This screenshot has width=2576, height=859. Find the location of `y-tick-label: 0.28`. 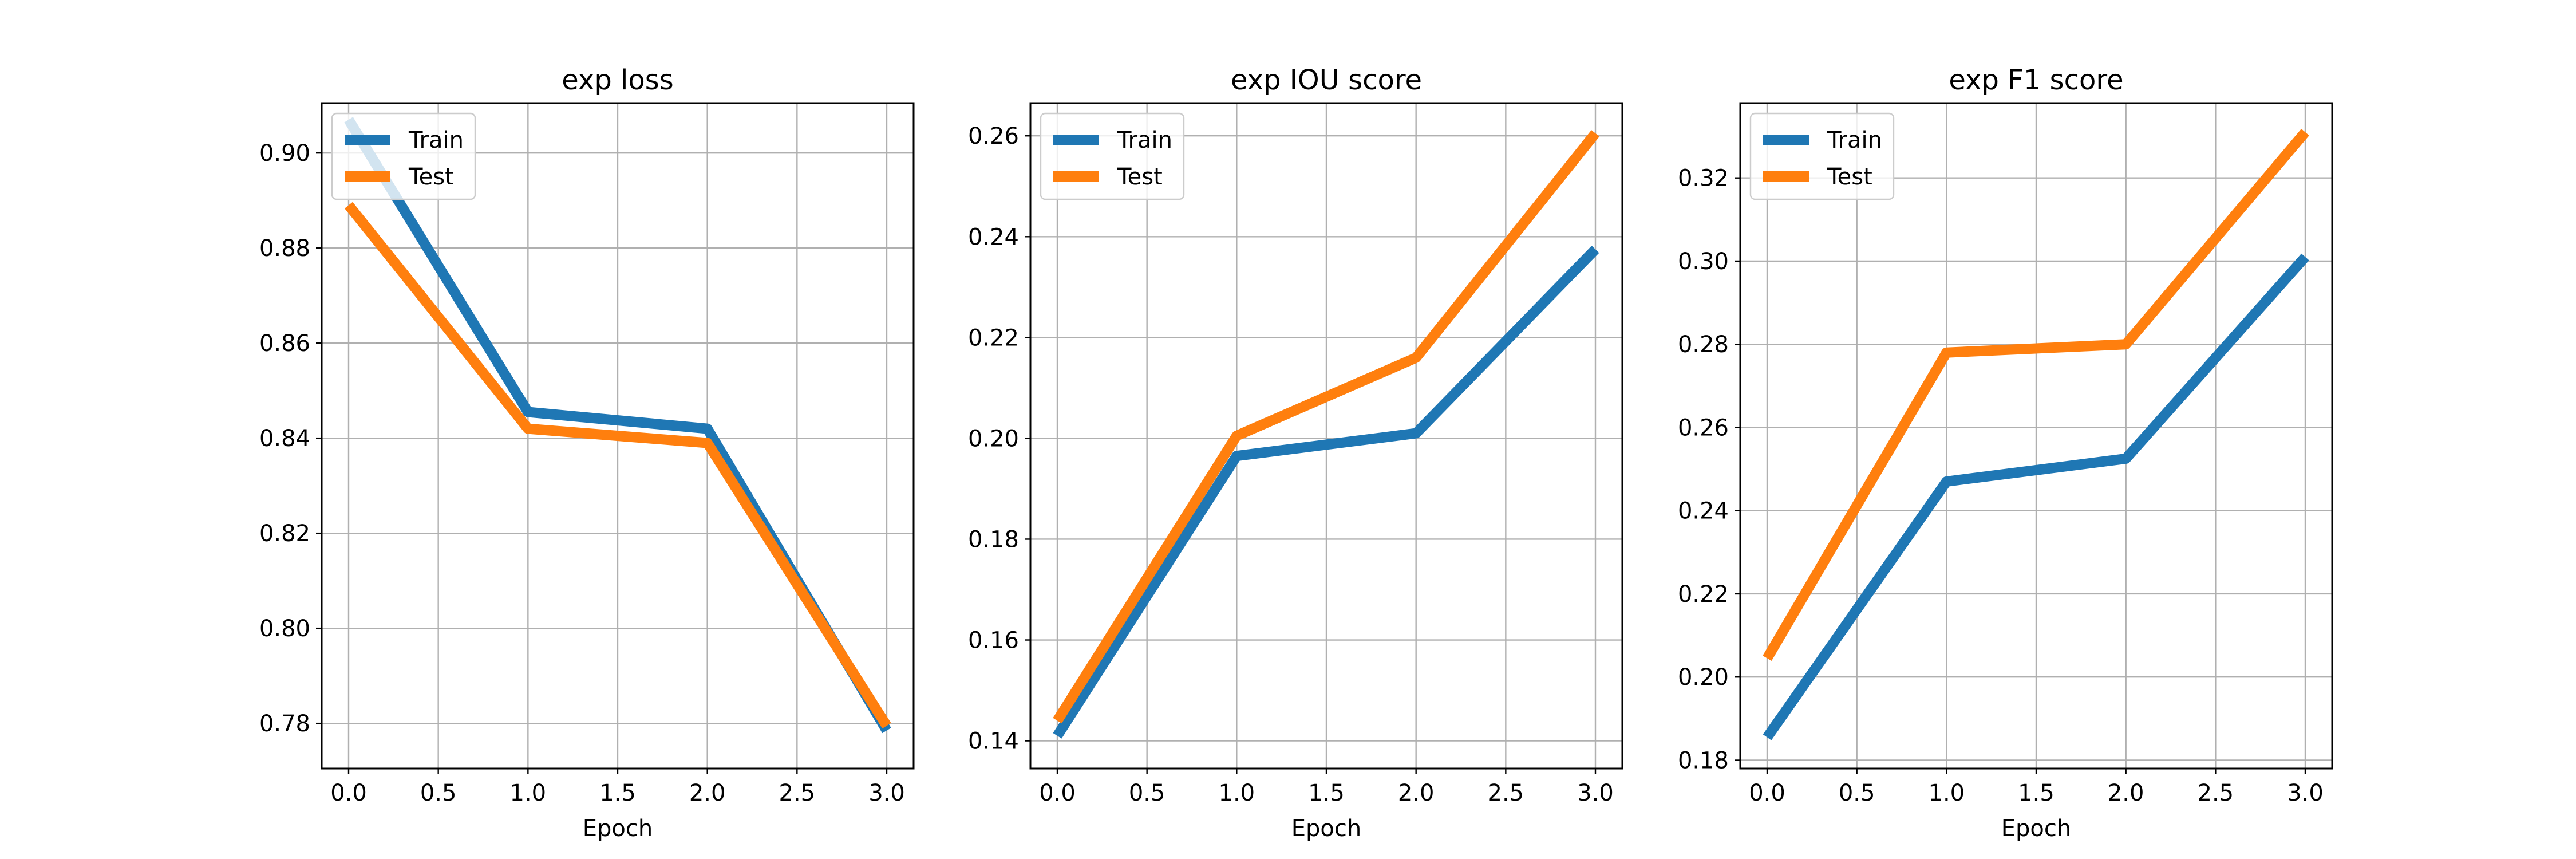

y-tick-label: 0.28 is located at coordinates (1703, 345).